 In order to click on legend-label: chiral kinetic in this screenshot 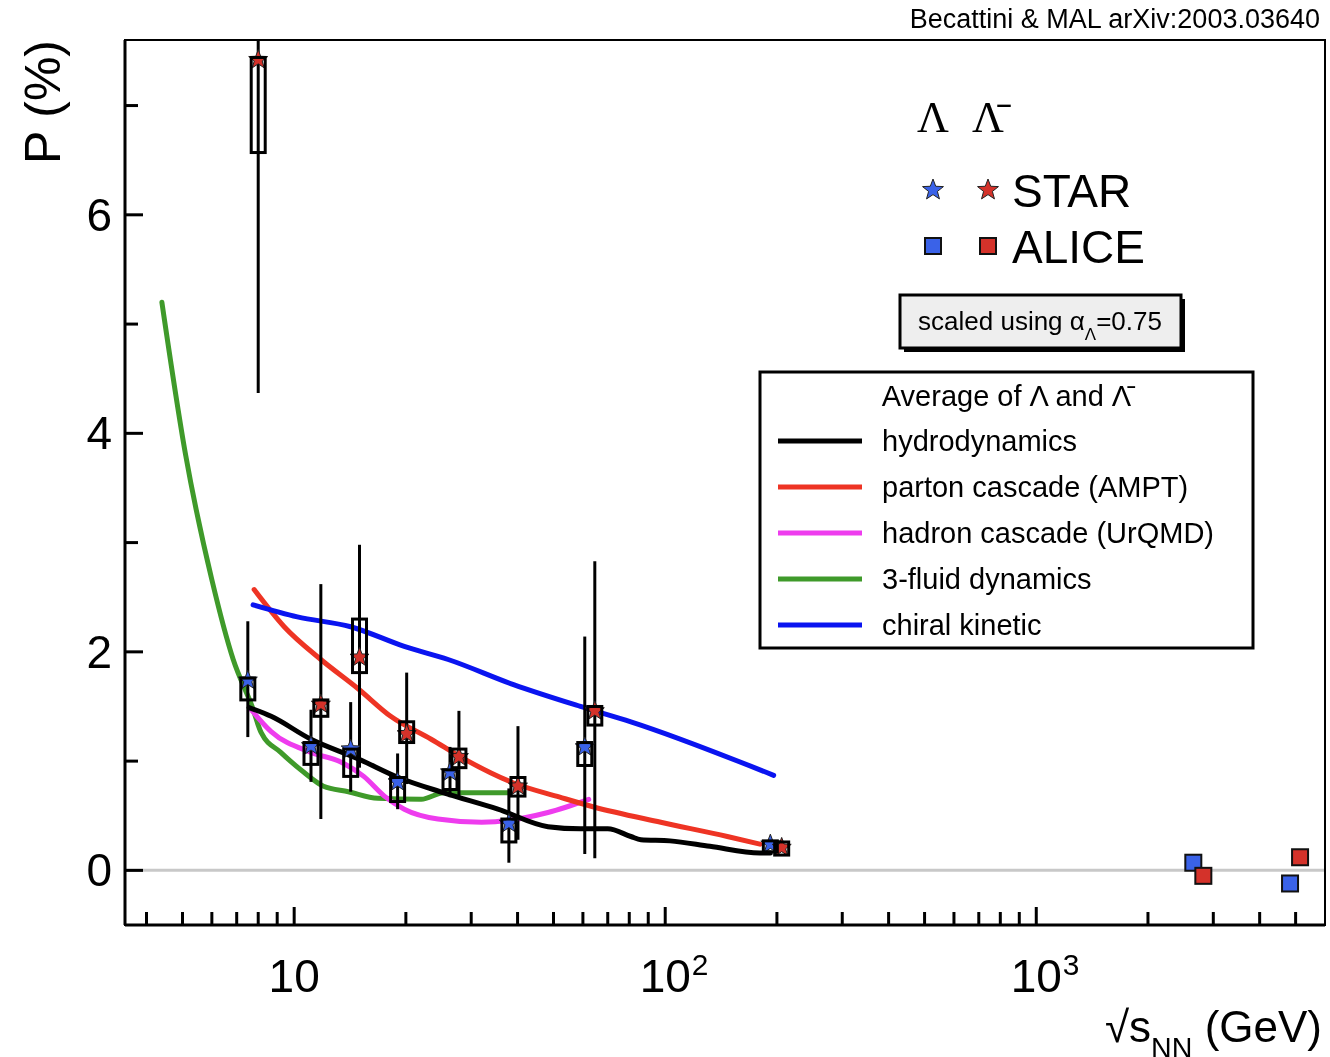, I will do `click(962, 625)`.